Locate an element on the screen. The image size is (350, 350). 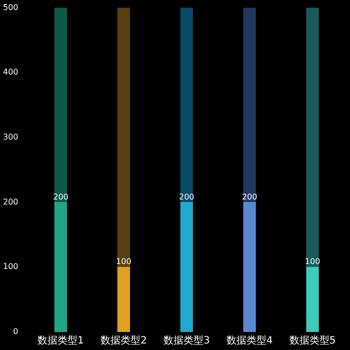
x-tick-label: 数据类型4 is located at coordinates (249, 340).